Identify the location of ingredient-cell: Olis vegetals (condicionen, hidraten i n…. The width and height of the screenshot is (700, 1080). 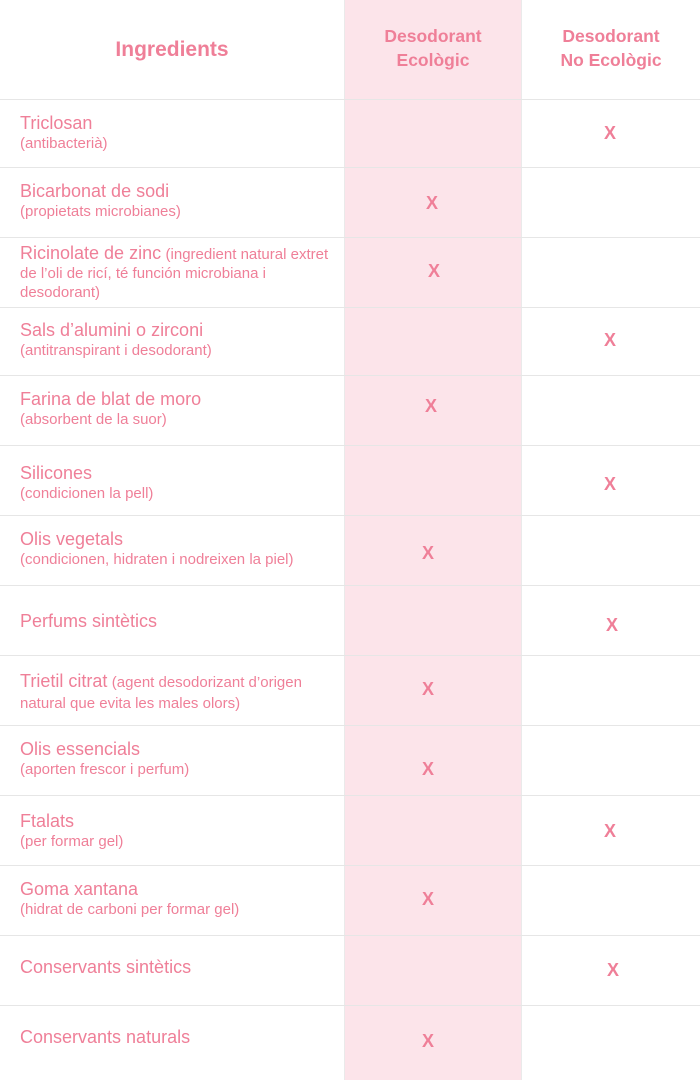
(180, 549).